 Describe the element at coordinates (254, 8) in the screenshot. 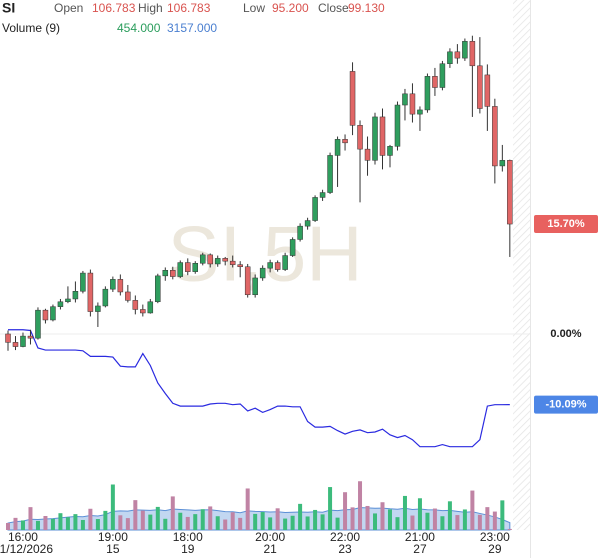

I see `quote-name: Low` at that location.